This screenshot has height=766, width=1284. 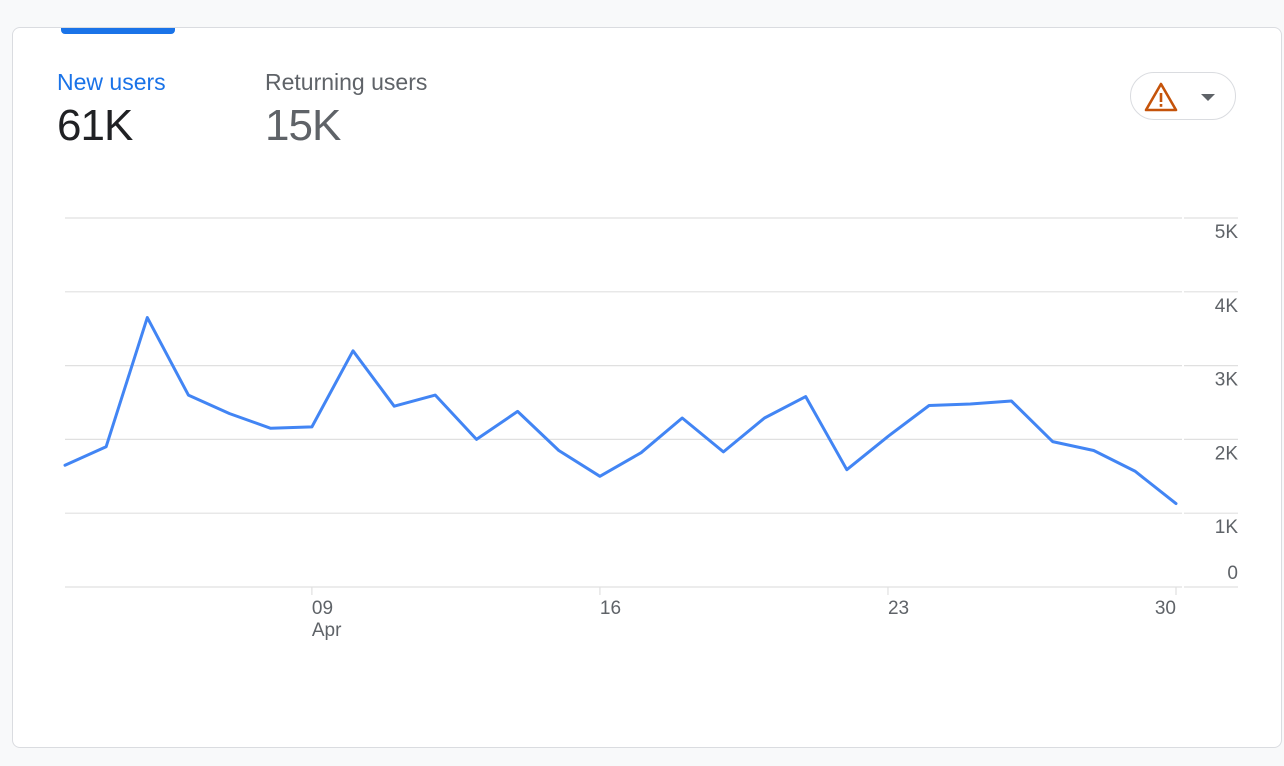 What do you see at coordinates (1183, 96) in the screenshot?
I see `insights-alert-dropdown` at bounding box center [1183, 96].